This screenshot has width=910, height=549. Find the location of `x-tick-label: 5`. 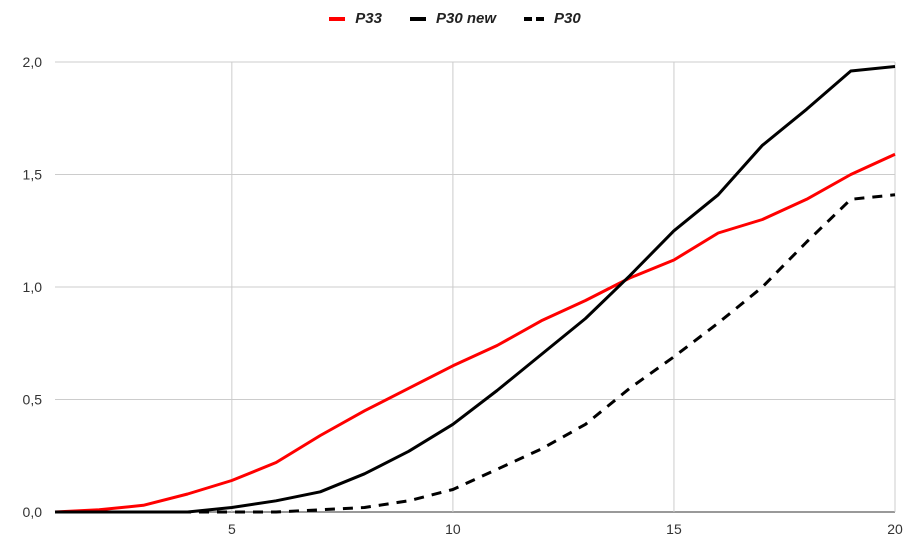

x-tick-label: 5 is located at coordinates (232, 529).